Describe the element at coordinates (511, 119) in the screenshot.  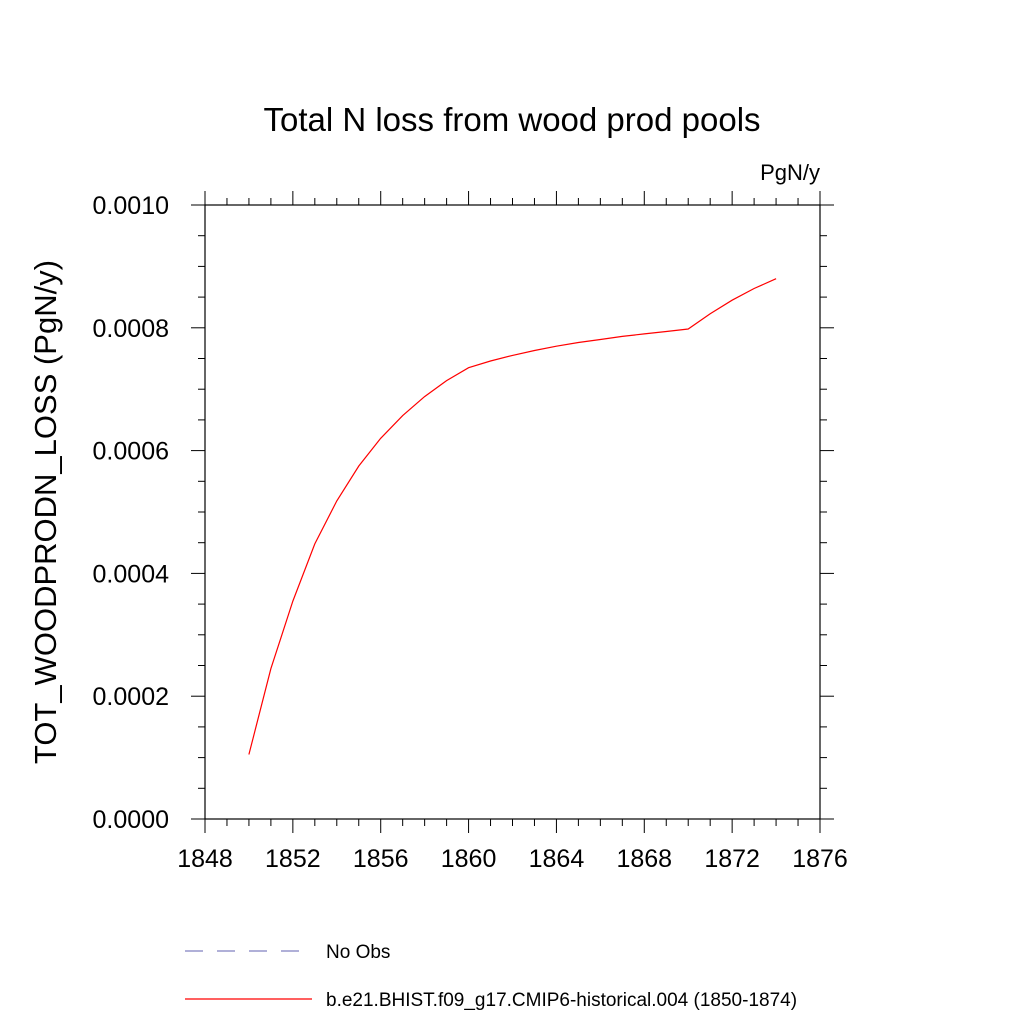
I see `chart-title: Total N loss from wood prod pools` at that location.